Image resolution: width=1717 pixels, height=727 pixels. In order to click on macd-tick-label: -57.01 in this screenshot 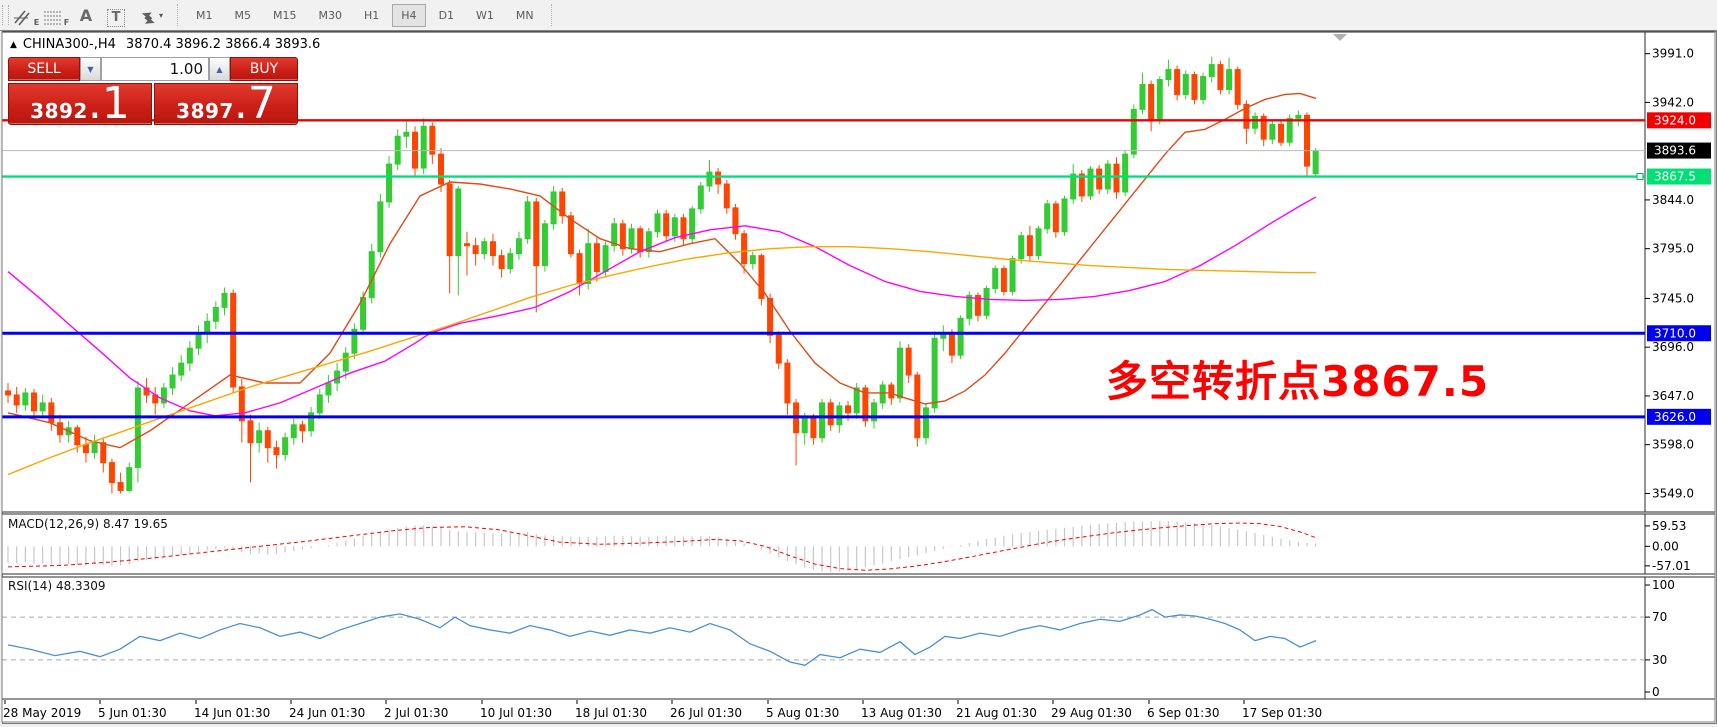, I will do `click(1671, 566)`.